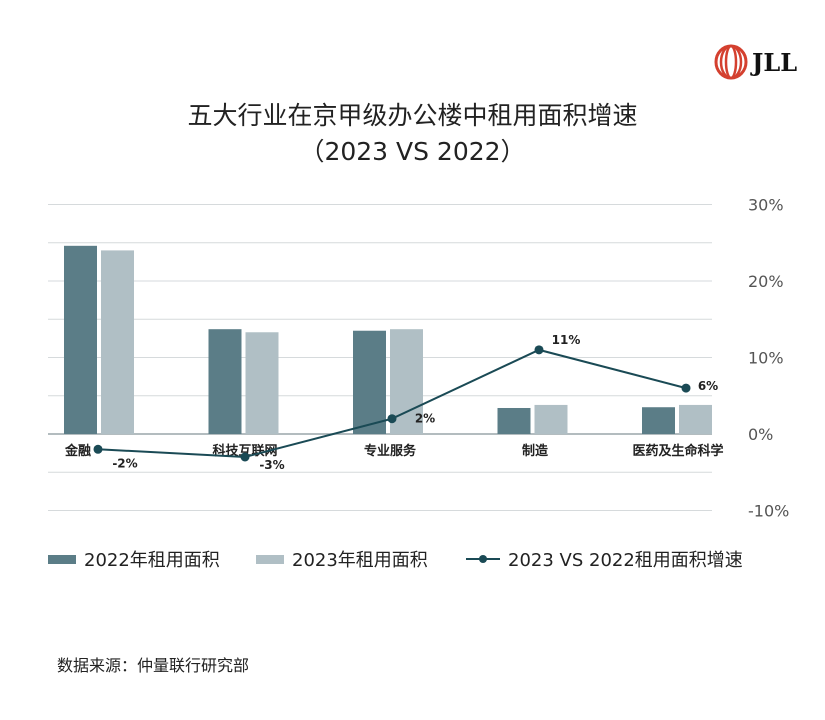  I want to click on jll-logo: JLL, so click(755, 62).